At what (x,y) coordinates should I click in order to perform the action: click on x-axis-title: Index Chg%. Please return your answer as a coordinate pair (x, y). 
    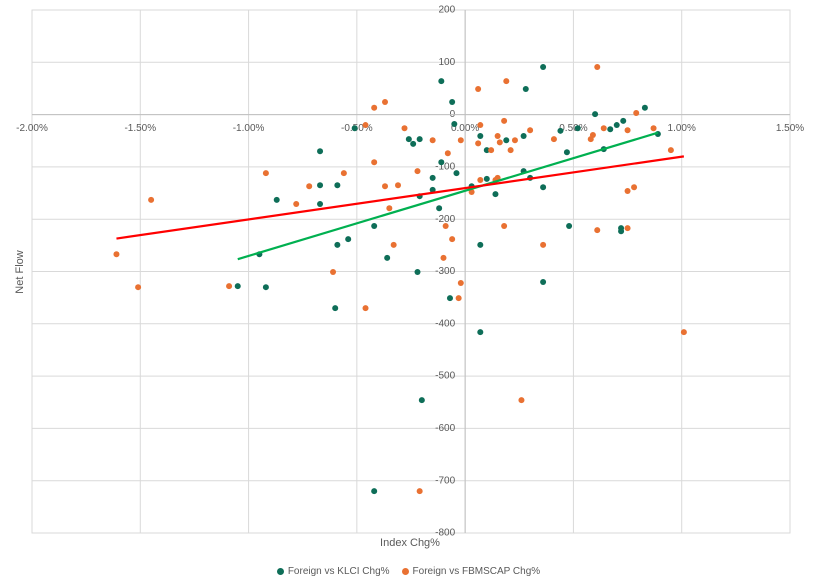
    Looking at the image, I should click on (410, 543).